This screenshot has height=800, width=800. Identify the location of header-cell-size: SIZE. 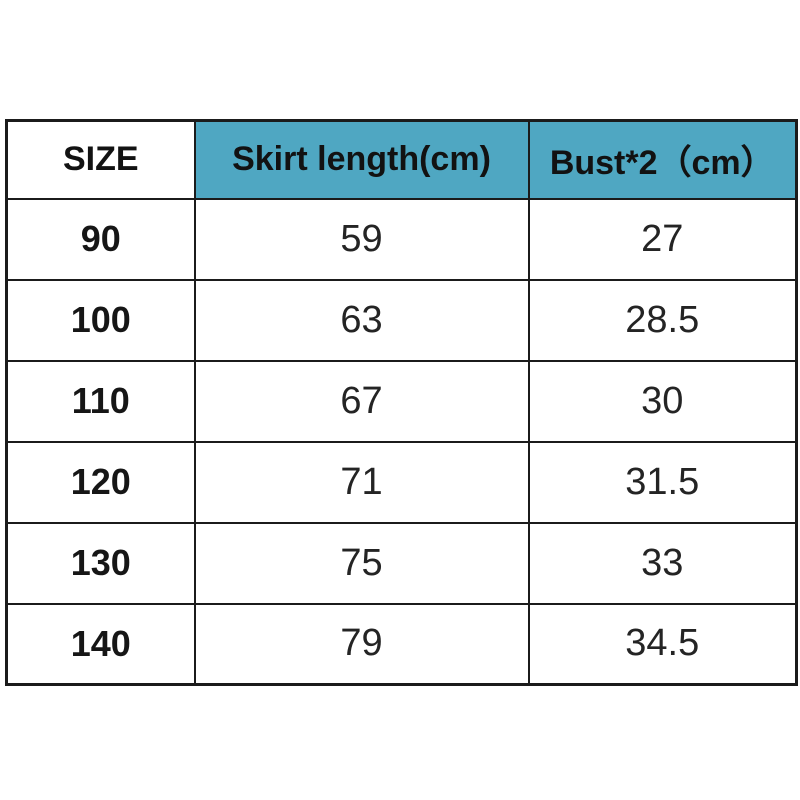
(100, 159).